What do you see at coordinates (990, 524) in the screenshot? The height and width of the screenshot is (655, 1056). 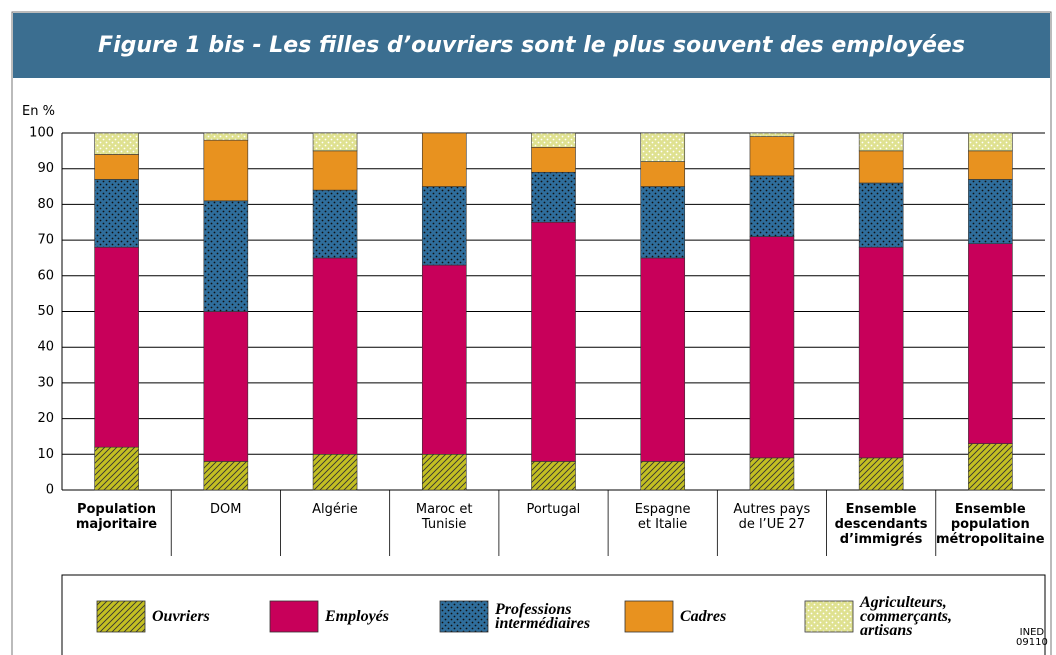 I see `x-tick-label: Ensemble population métropolitaine` at bounding box center [990, 524].